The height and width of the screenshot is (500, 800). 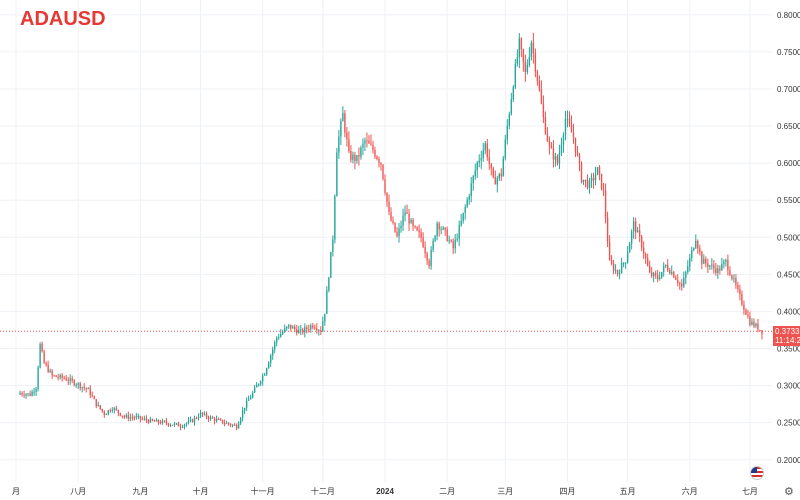 What do you see at coordinates (788, 274) in the screenshot?
I see `y-tick-label: 0.4500` at bounding box center [788, 274].